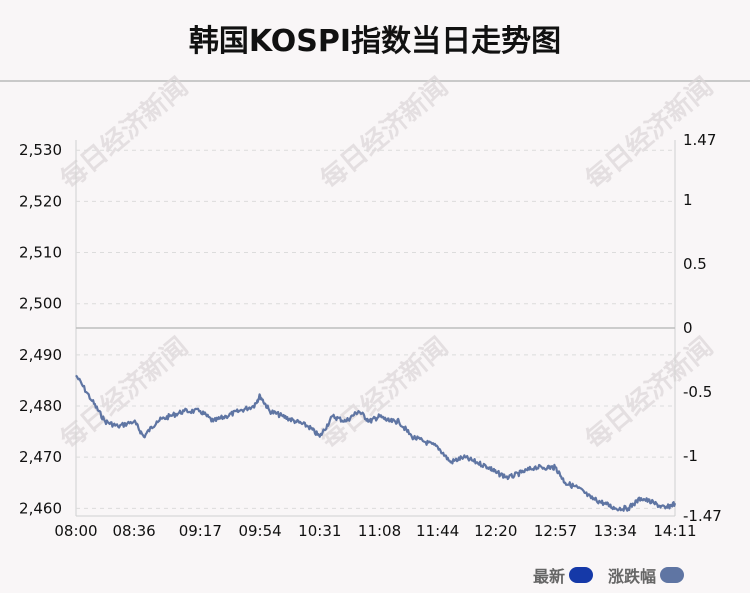  What do you see at coordinates (581, 575) in the screenshot?
I see `legend-swatch-latest` at bounding box center [581, 575].